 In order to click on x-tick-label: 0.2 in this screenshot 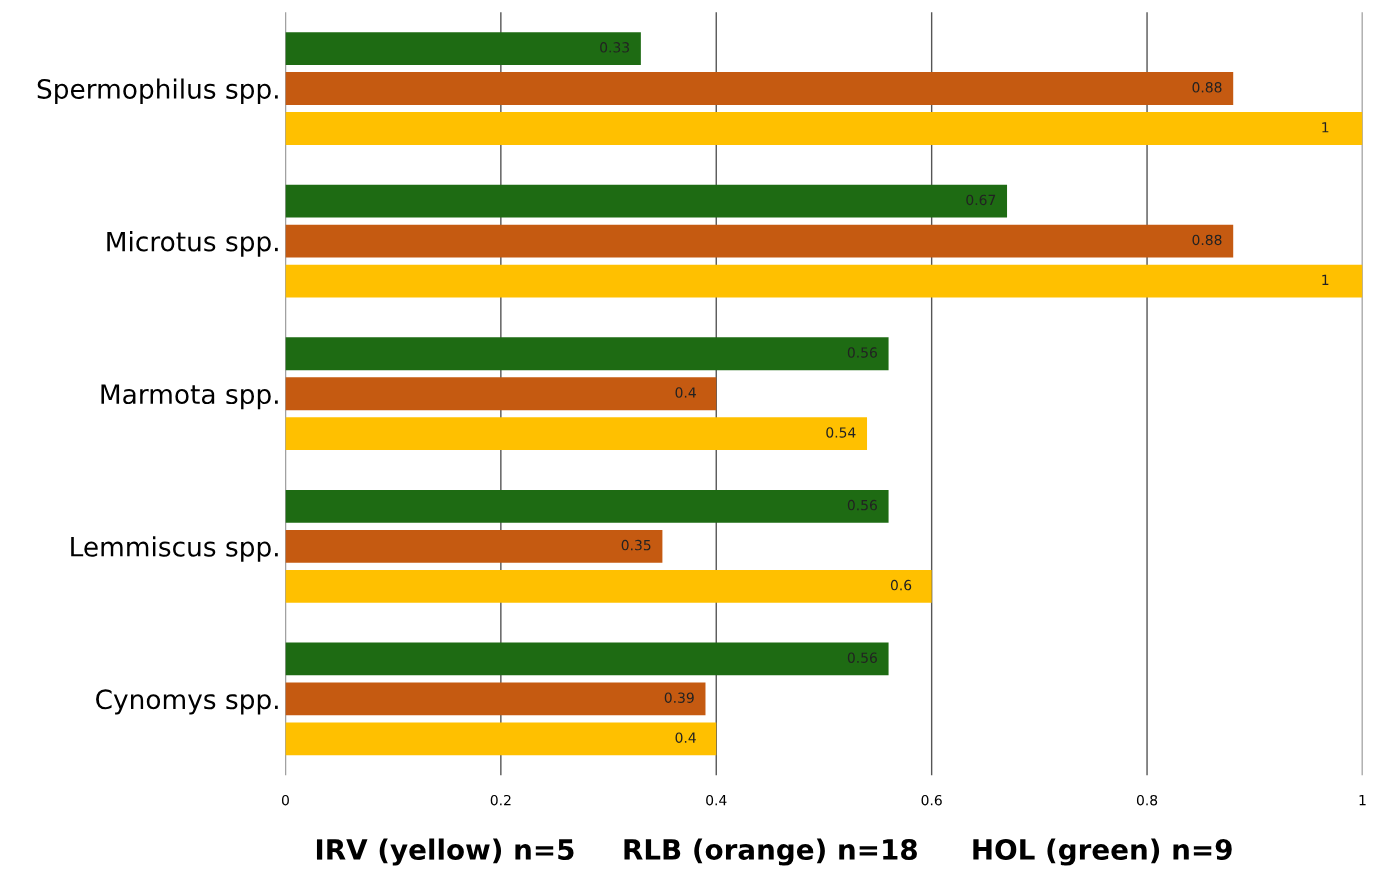, I will do `click(500, 800)`.